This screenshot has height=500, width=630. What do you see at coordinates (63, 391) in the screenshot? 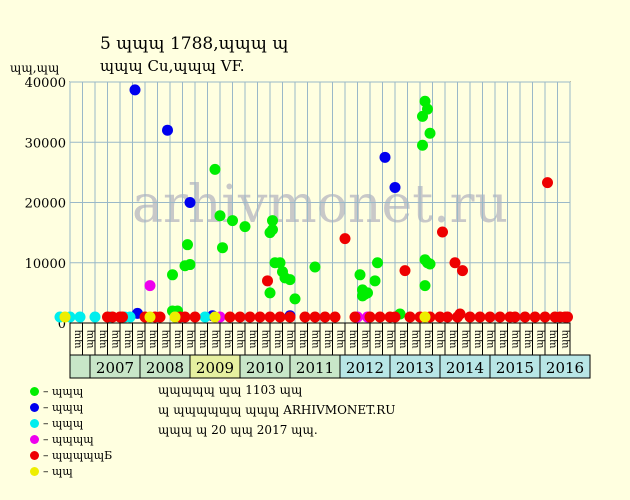
I see `legend-label: – ɰɰɰ` at bounding box center [63, 391].